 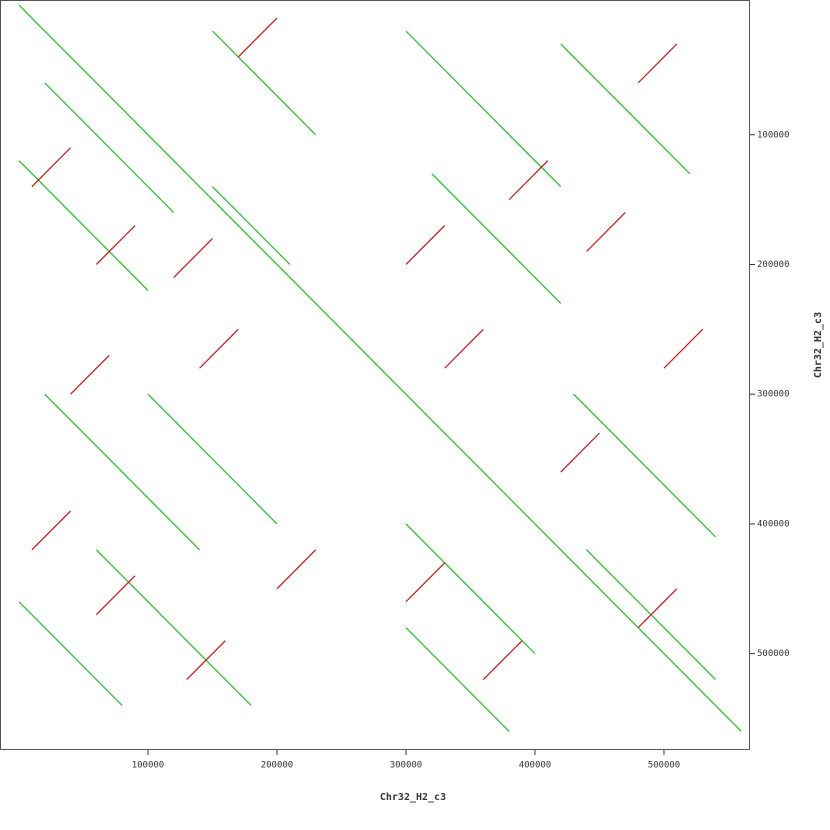 I want to click on x-tick-label: 400000, so click(x=535, y=766).